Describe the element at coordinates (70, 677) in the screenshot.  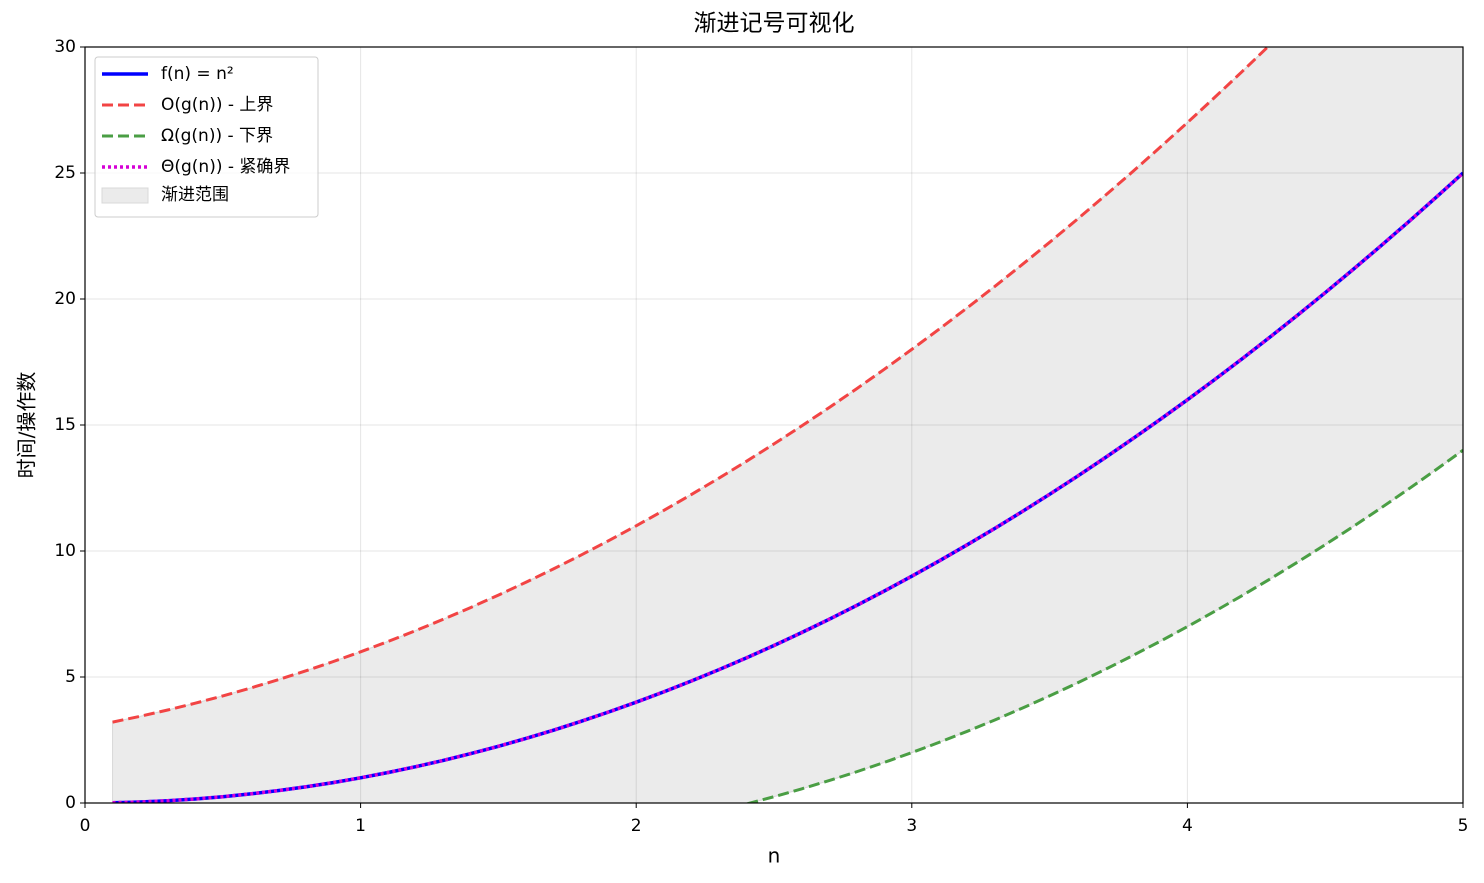
I see `y-tick-label: 5` at that location.